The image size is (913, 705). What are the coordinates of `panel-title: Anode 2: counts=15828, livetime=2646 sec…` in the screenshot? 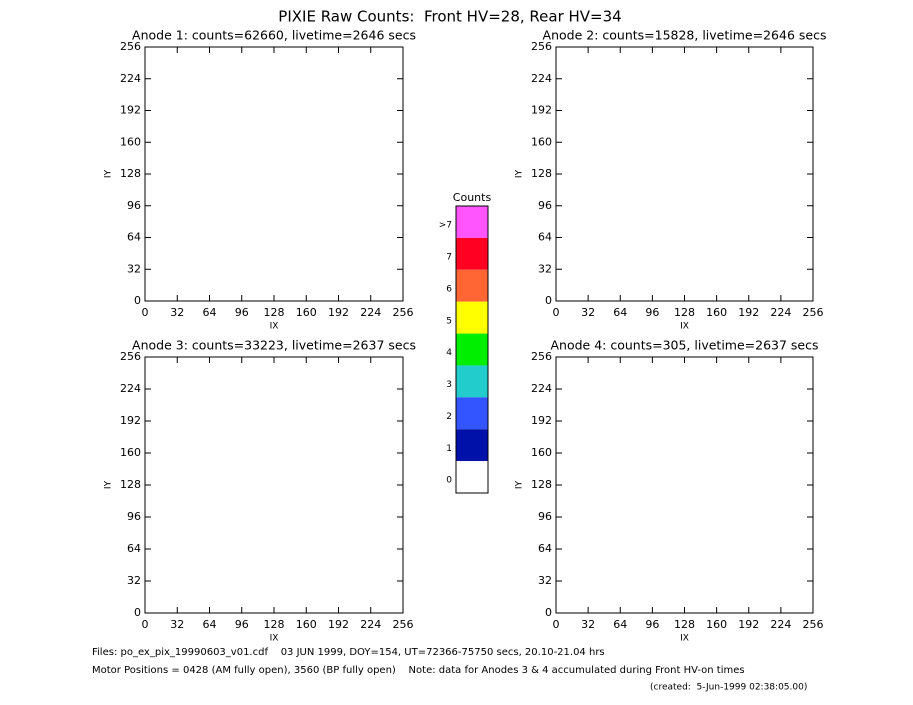 It's located at (685, 35).